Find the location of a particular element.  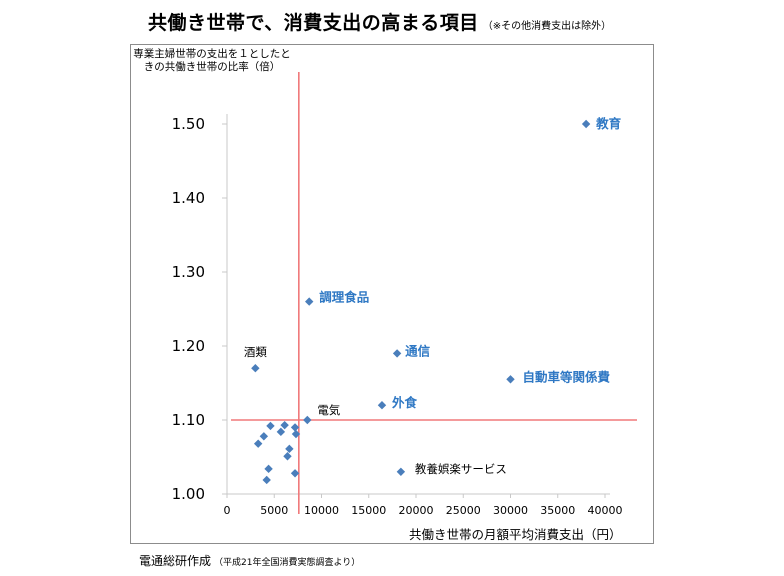

source-note: 電通総研作成 （平成21年全国消費実態調査より） is located at coordinates (249, 560).